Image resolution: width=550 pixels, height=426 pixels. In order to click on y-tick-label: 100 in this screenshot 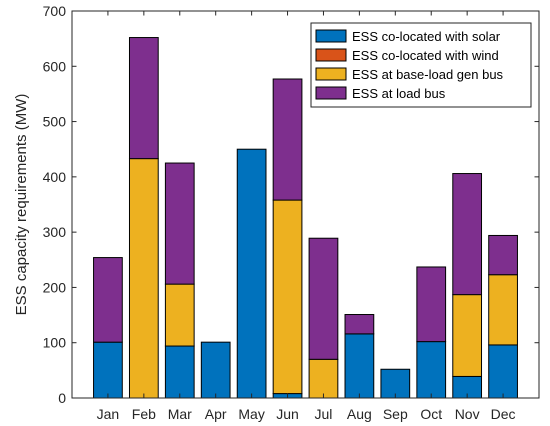, I will do `click(55, 343)`.